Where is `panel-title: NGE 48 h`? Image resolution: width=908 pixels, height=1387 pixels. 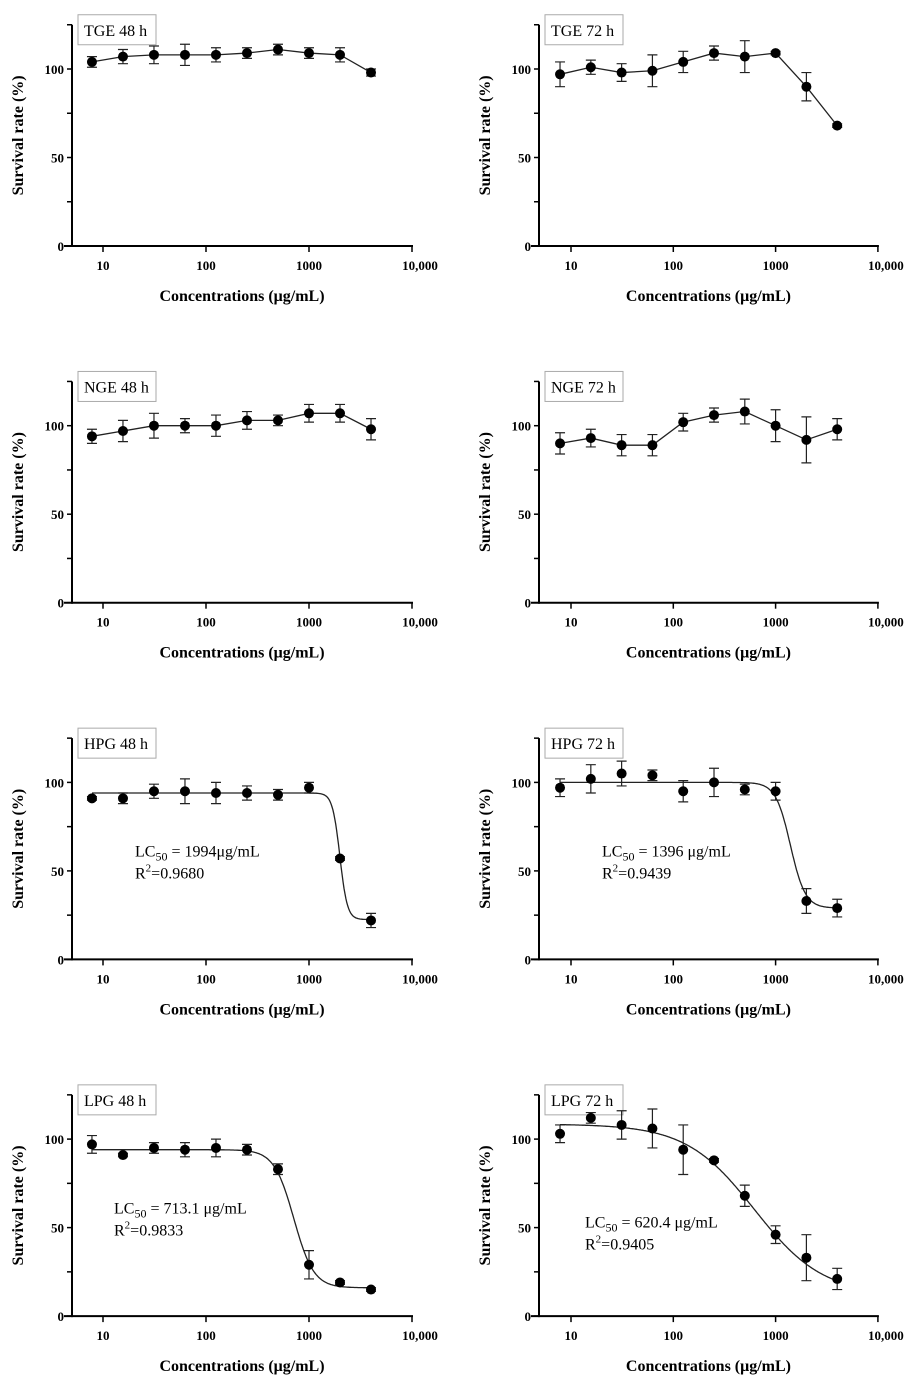 panel-title: NGE 48 h is located at coordinates (117, 386).